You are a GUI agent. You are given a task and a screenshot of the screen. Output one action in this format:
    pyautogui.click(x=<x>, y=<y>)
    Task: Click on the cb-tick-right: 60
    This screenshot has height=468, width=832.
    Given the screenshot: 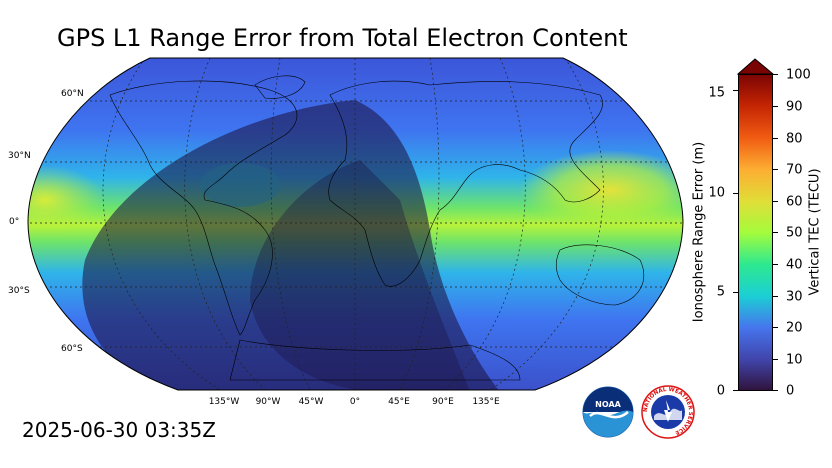 What is the action you would take?
    pyautogui.click(x=794, y=202)
    